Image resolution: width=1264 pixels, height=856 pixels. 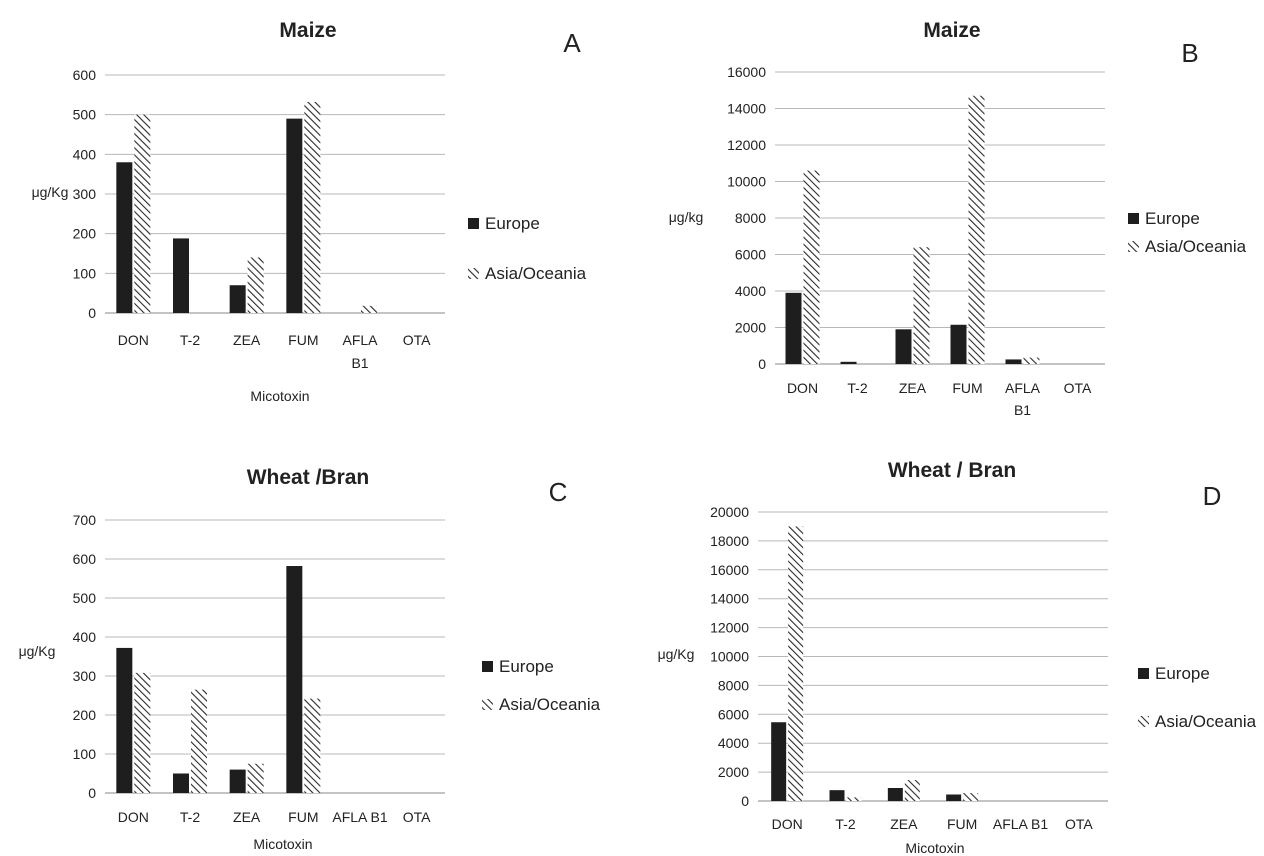 What do you see at coordinates (733, 685) in the screenshot?
I see `y-tick-label: 8000` at bounding box center [733, 685].